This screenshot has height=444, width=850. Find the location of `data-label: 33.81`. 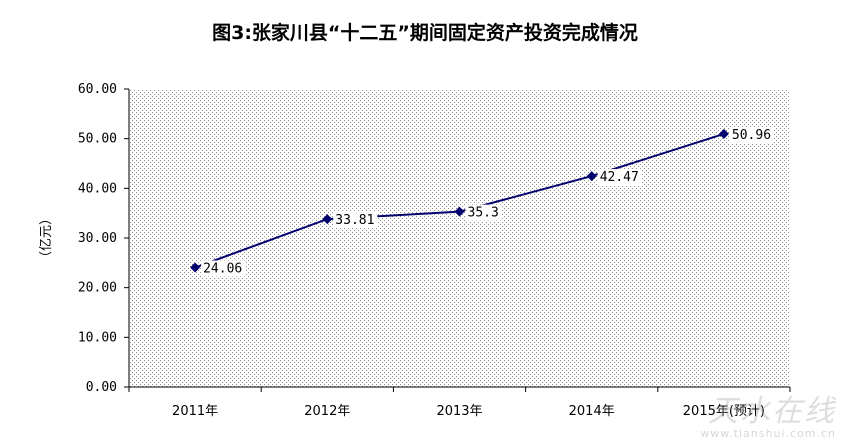

data-label: 33.81 is located at coordinates (354, 220).